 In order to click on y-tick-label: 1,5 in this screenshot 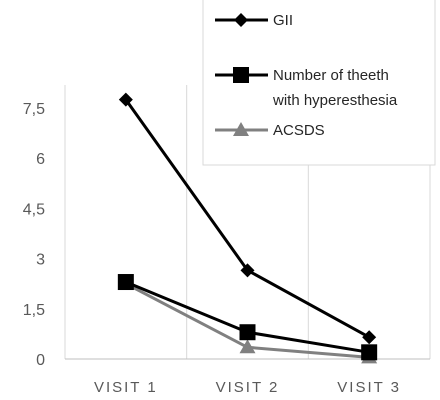, I will do `click(34, 310)`.